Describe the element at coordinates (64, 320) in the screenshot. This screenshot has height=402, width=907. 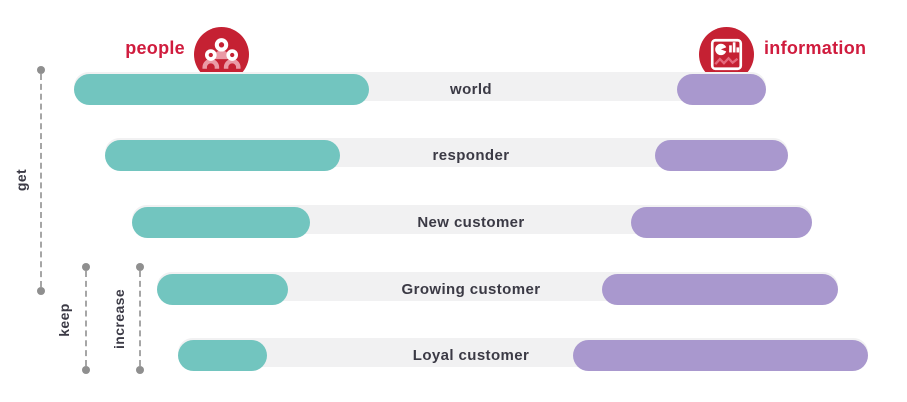
I see `bracket-label-keep: keep` at that location.